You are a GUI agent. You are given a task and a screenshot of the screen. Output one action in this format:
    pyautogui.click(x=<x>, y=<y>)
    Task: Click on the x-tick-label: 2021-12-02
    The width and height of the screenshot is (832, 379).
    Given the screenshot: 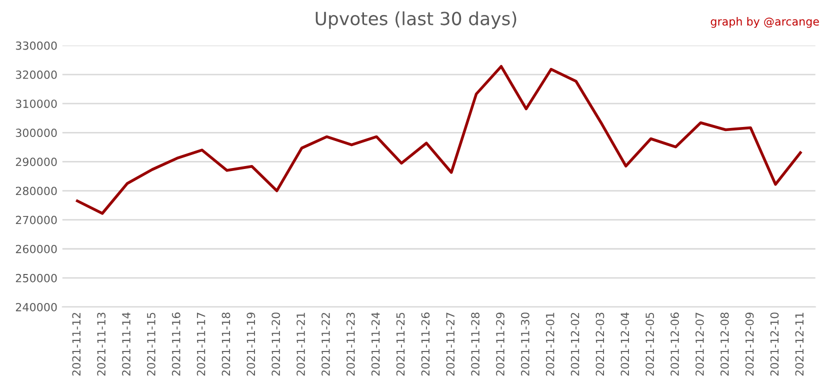 What is the action you would take?
    pyautogui.click(x=575, y=344)
    